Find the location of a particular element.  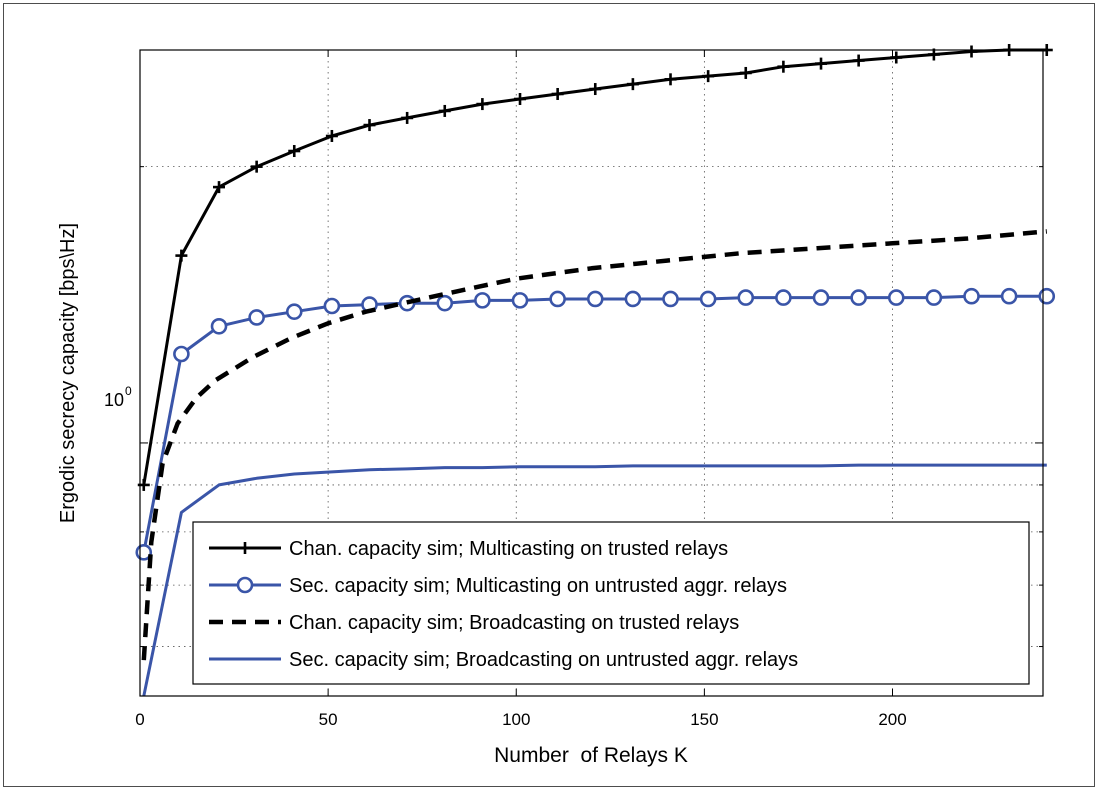

y-tick-base: 10 is located at coordinates (114, 400).